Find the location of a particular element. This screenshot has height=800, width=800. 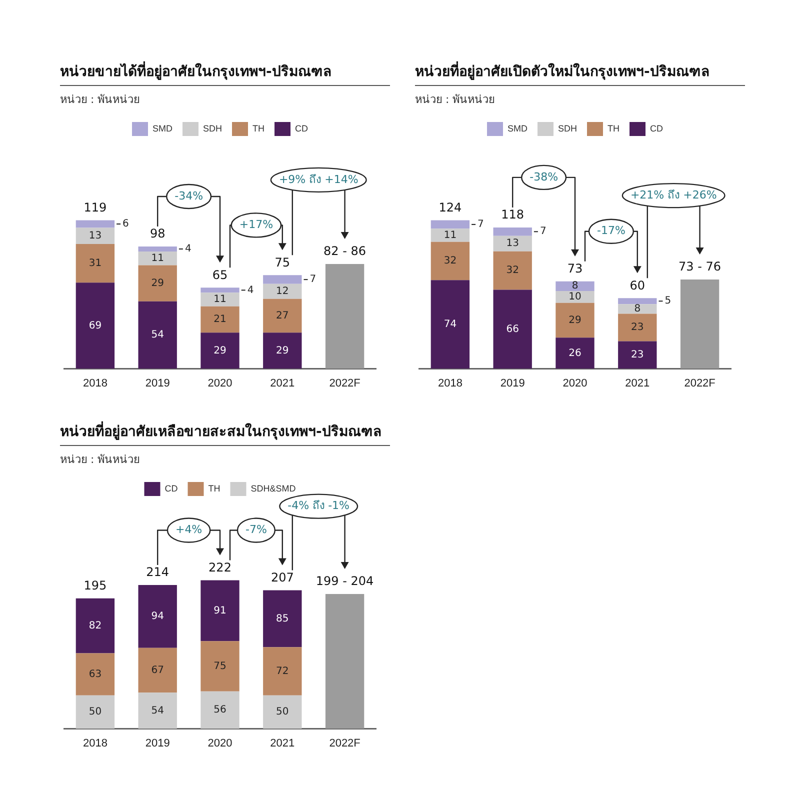

data-label: 26 is located at coordinates (575, 353).